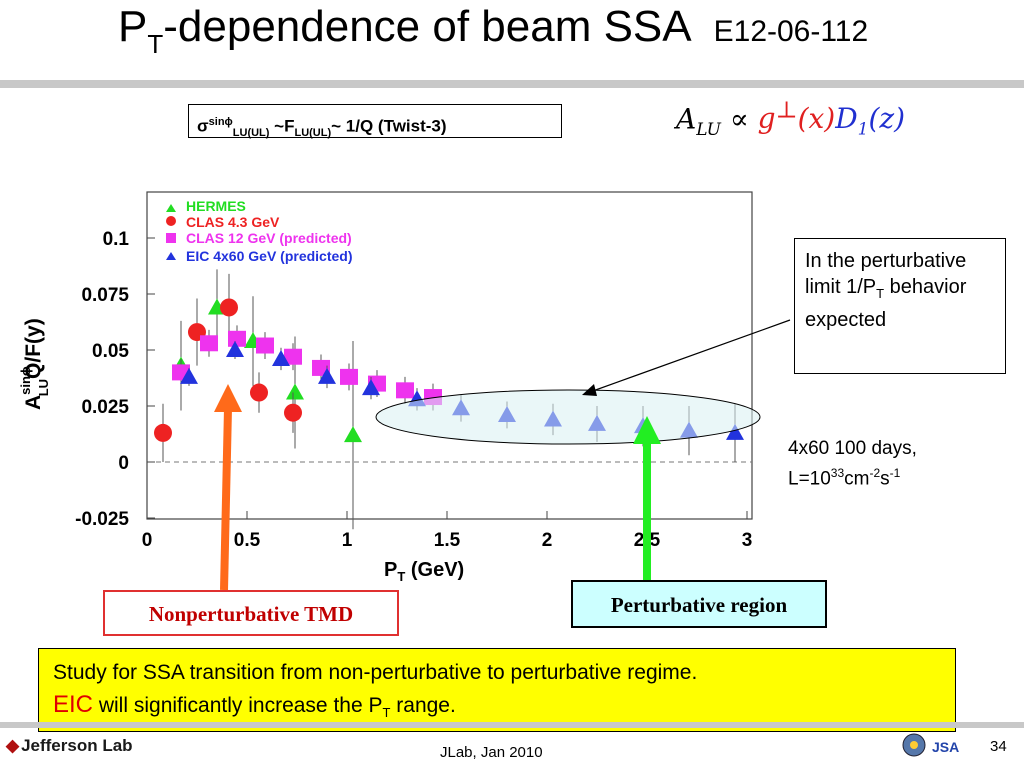  Describe the element at coordinates (226, 499) in the screenshot. I see `nonpert-arrow` at that location.